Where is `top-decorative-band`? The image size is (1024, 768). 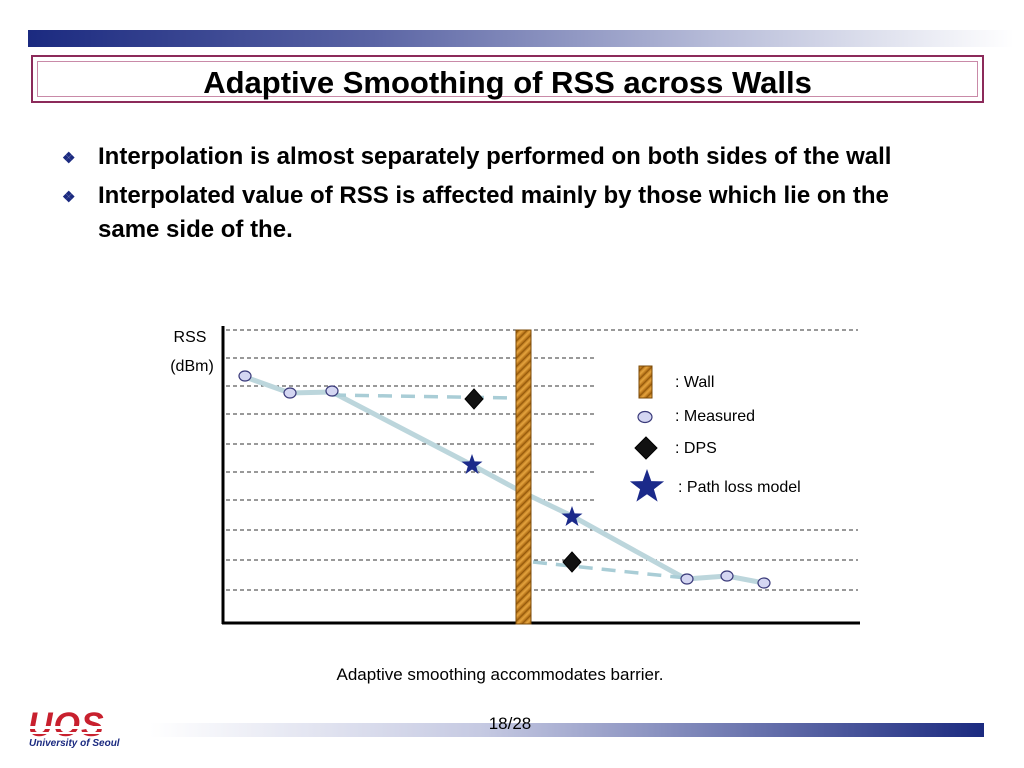
top-decorative-band is located at coordinates (521, 38).